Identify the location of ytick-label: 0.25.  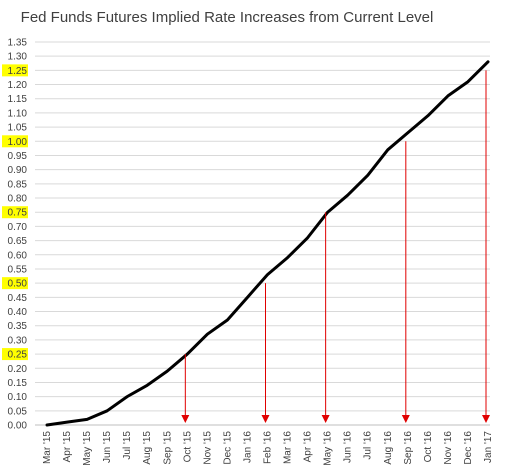
(18, 355).